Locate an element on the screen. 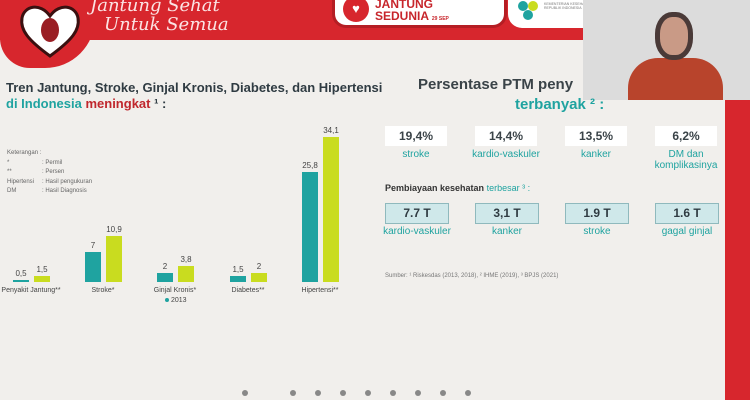  ptm-value-box: 6,2% is located at coordinates (686, 136).